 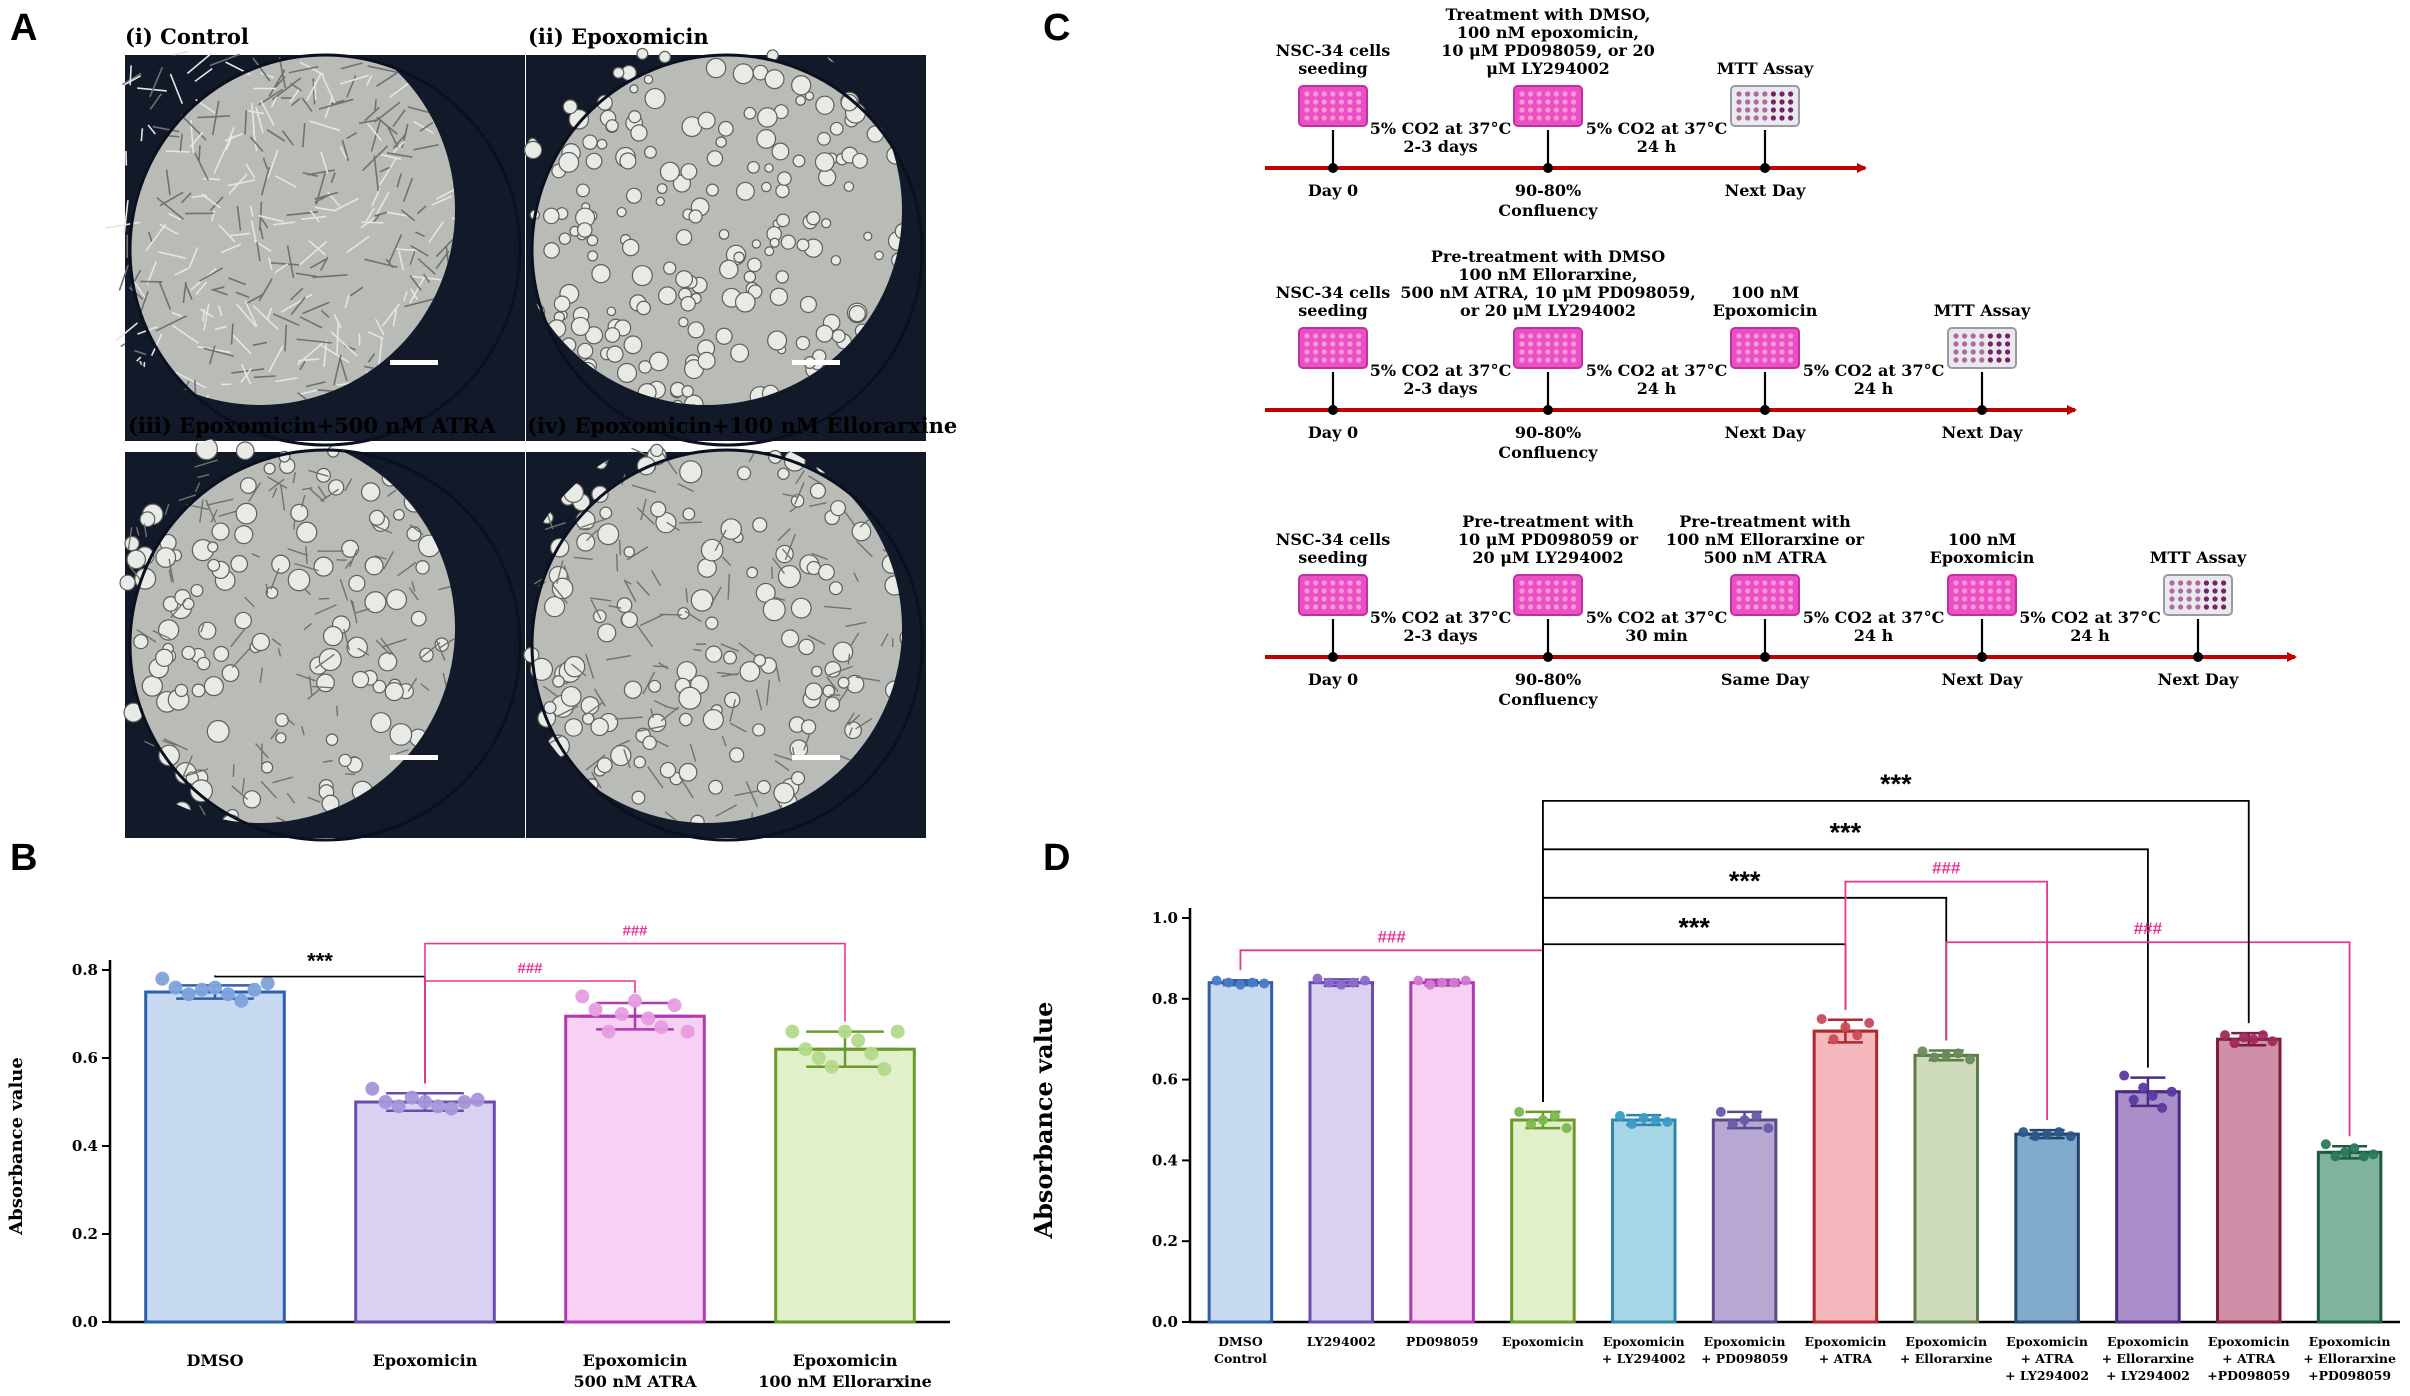 What do you see at coordinates (1982, 348) in the screenshot?
I see `mtt-plate-icon` at bounding box center [1982, 348].